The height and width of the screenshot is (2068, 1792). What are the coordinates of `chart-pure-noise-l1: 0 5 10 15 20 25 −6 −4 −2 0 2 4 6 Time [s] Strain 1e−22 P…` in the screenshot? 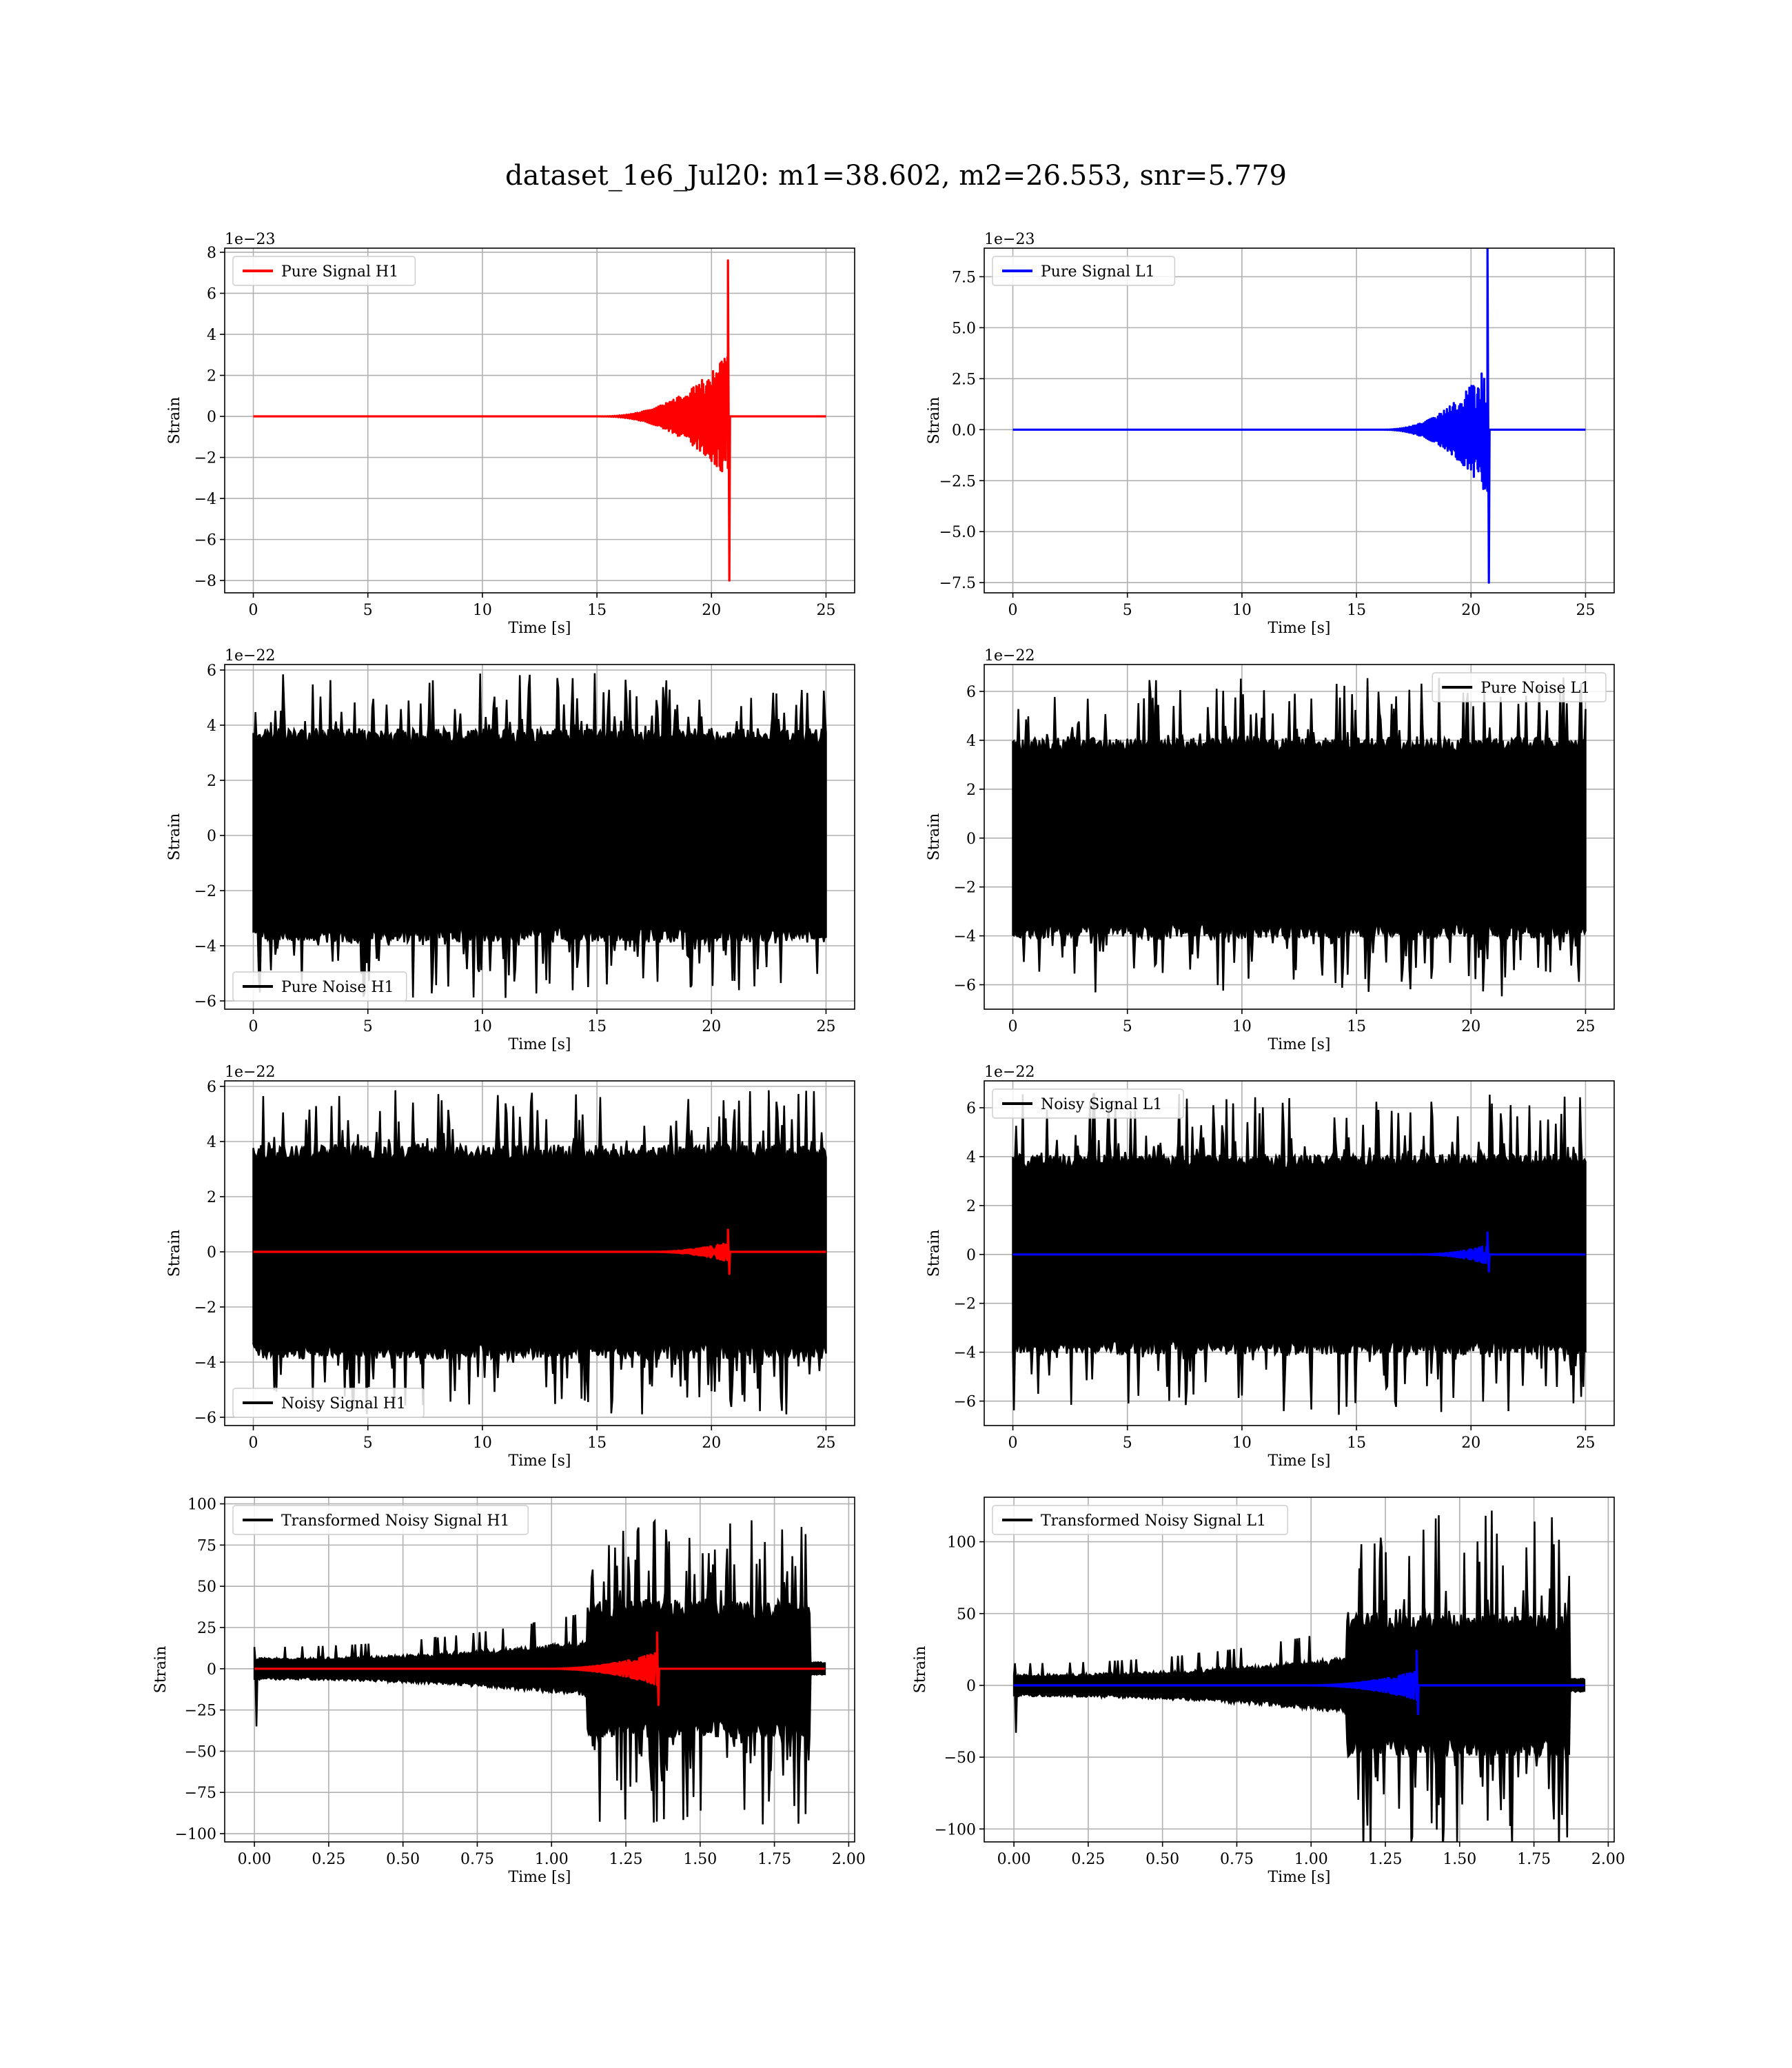 It's located at (1270, 850).